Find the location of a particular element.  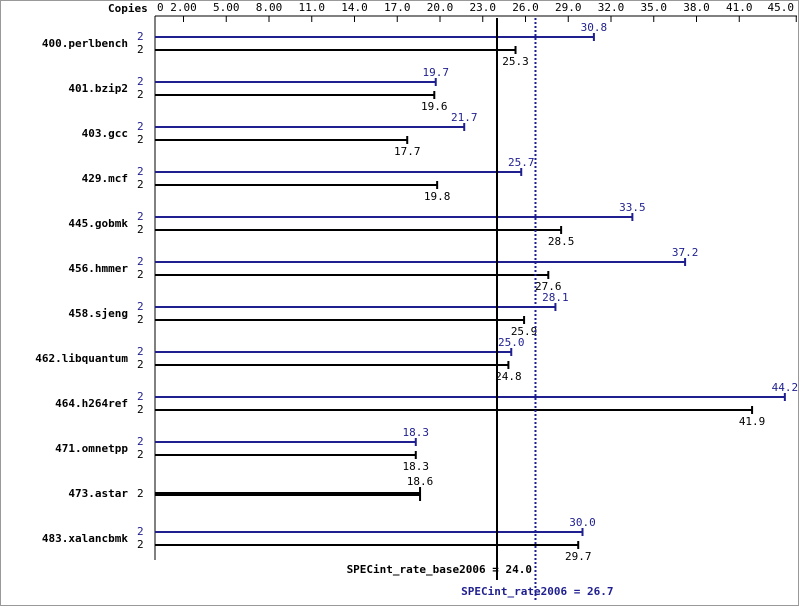

x-tick-label: 11.0 is located at coordinates (312, 7).